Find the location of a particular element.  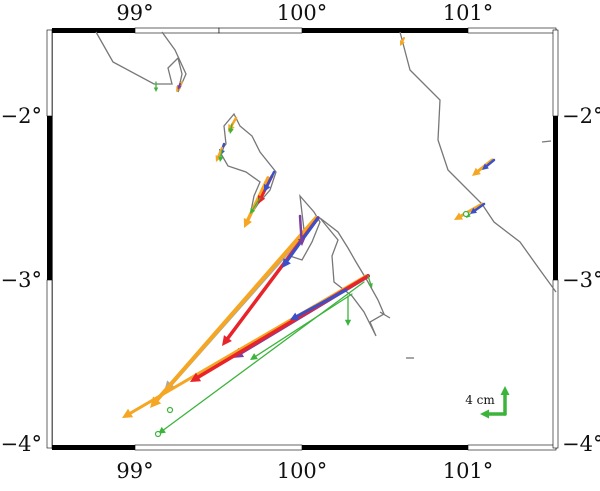

vector-green-pagai-b is located at coordinates (301, 326).